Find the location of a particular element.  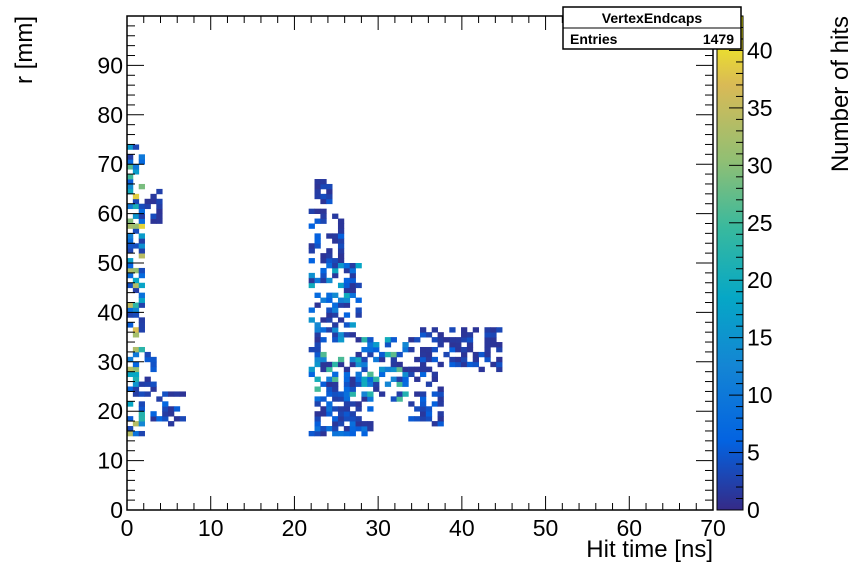

x-tick-label: 40 is located at coordinates (462, 528).